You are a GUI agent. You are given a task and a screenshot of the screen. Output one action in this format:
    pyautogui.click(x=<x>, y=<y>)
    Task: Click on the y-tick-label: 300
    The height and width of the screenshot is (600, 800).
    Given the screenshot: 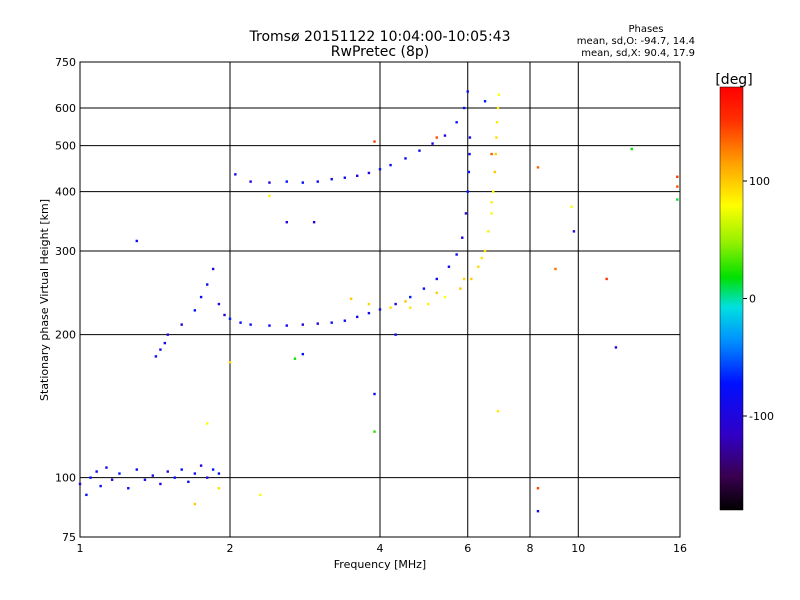 What is the action you would take?
    pyautogui.click(x=65, y=251)
    